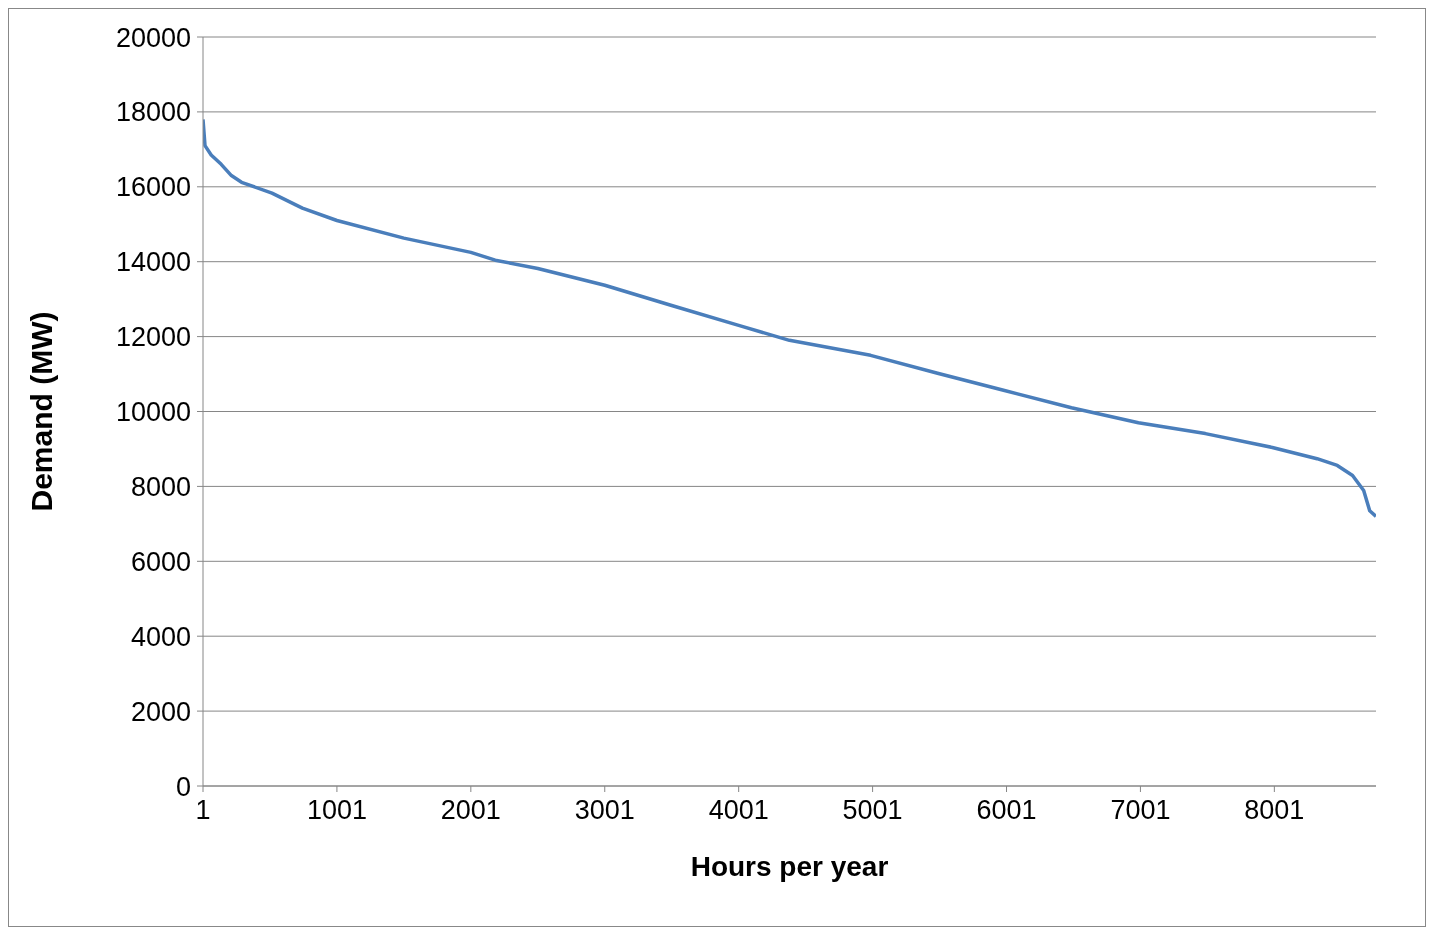  I want to click on y-tick-label: 14000, so click(153, 262).